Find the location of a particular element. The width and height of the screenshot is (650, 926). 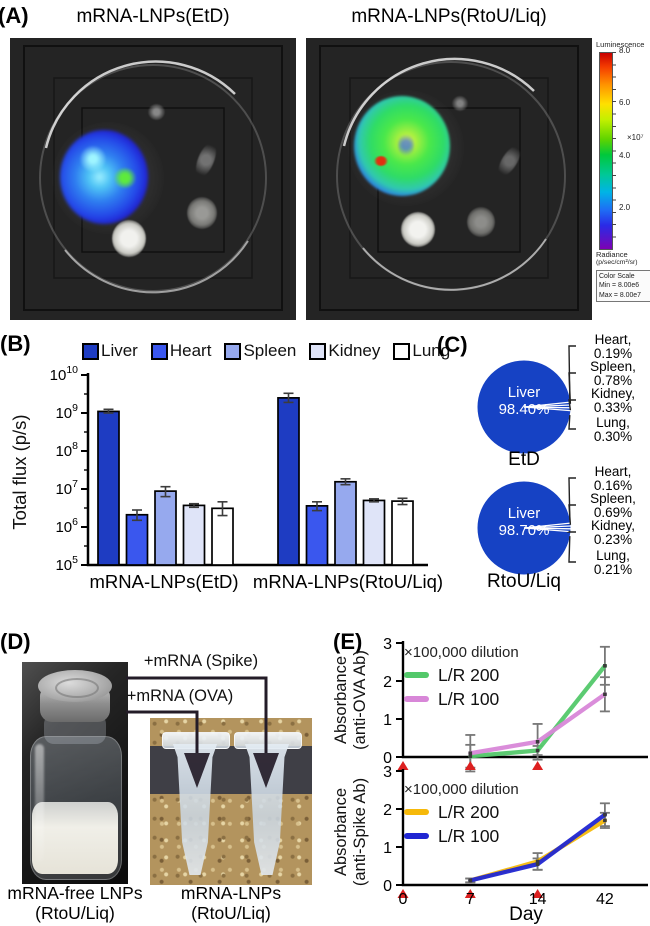

colorbar-gradient is located at coordinates (606, 151).